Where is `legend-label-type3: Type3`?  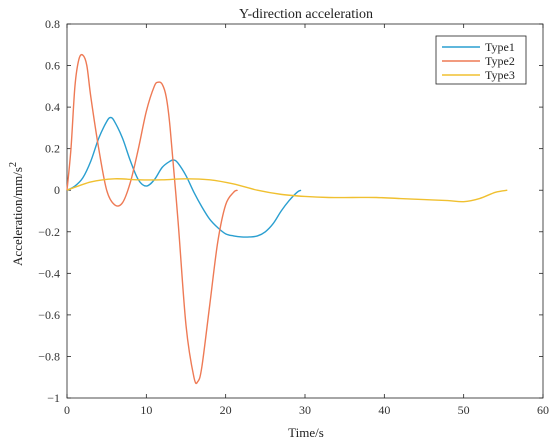
legend-label-type3: Type3 is located at coordinates (500, 75).